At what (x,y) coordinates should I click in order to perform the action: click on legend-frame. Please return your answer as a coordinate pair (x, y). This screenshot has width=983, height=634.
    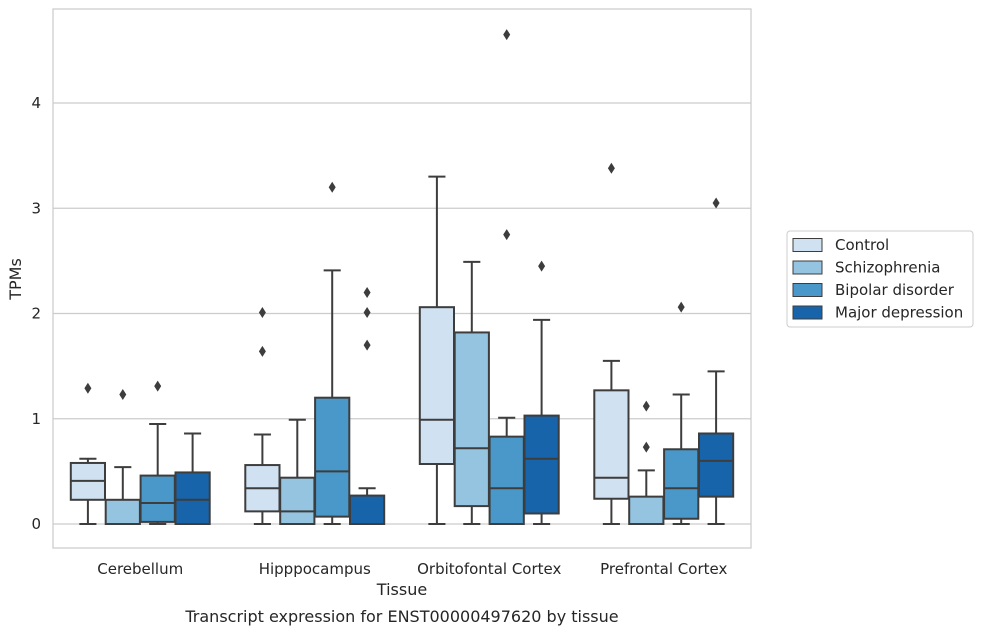
    Looking at the image, I should click on (880, 279).